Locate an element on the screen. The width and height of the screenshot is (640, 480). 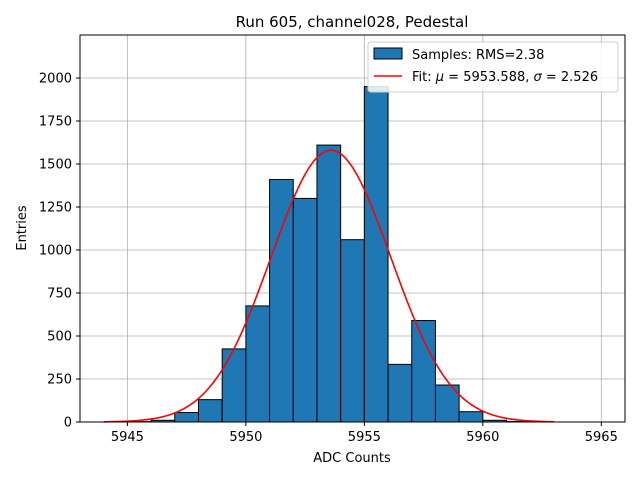
legend-box is located at coordinates (493, 67).